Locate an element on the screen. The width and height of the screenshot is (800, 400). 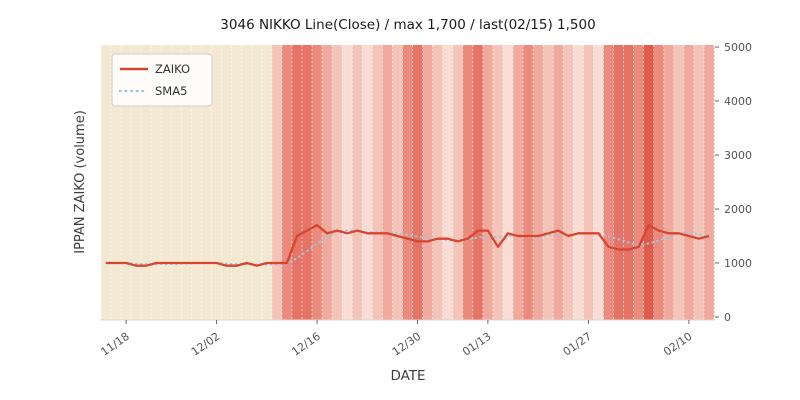
x-tick-label: 02/10 is located at coordinates (677, 344).